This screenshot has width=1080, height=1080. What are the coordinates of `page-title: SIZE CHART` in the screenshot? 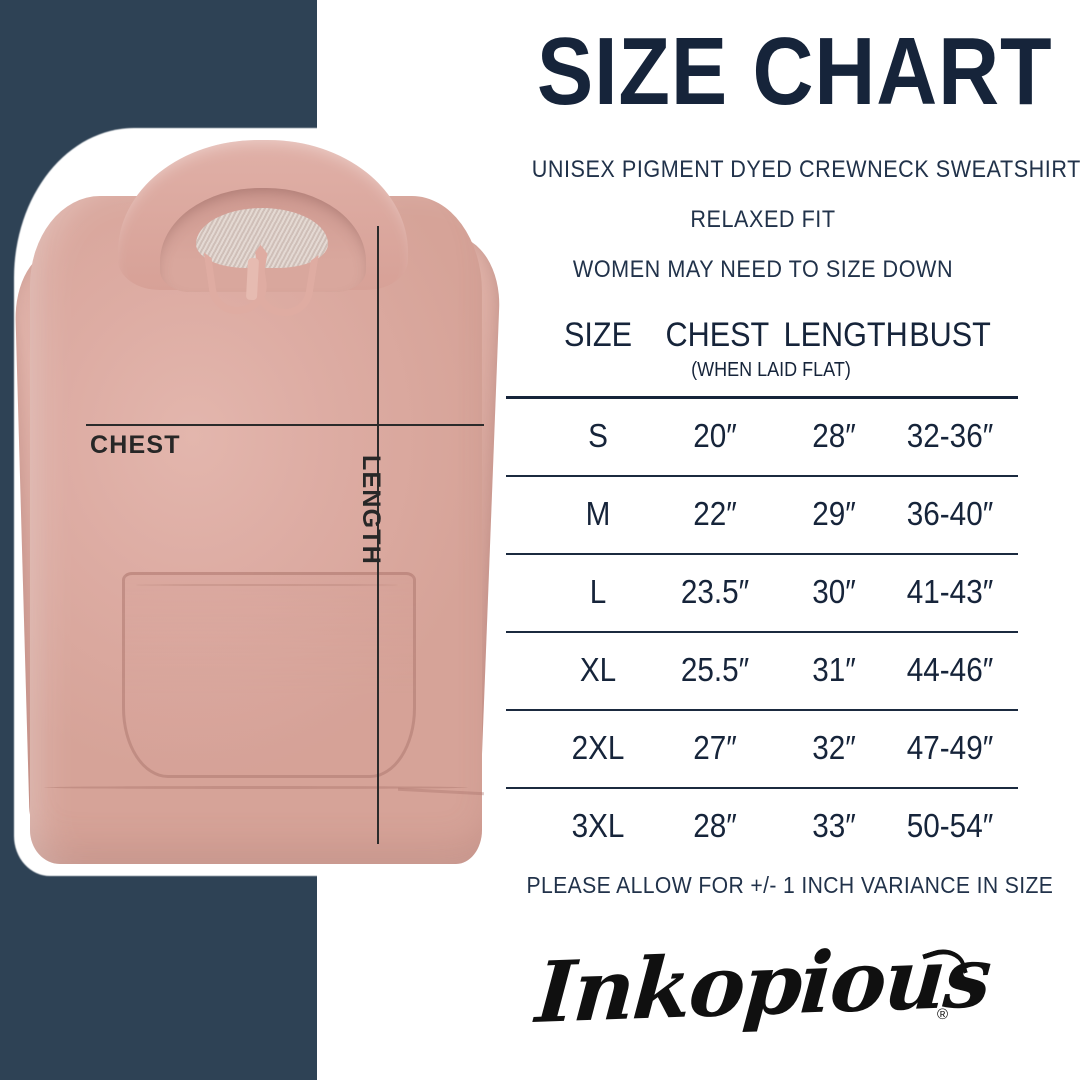 It's located at (794, 71).